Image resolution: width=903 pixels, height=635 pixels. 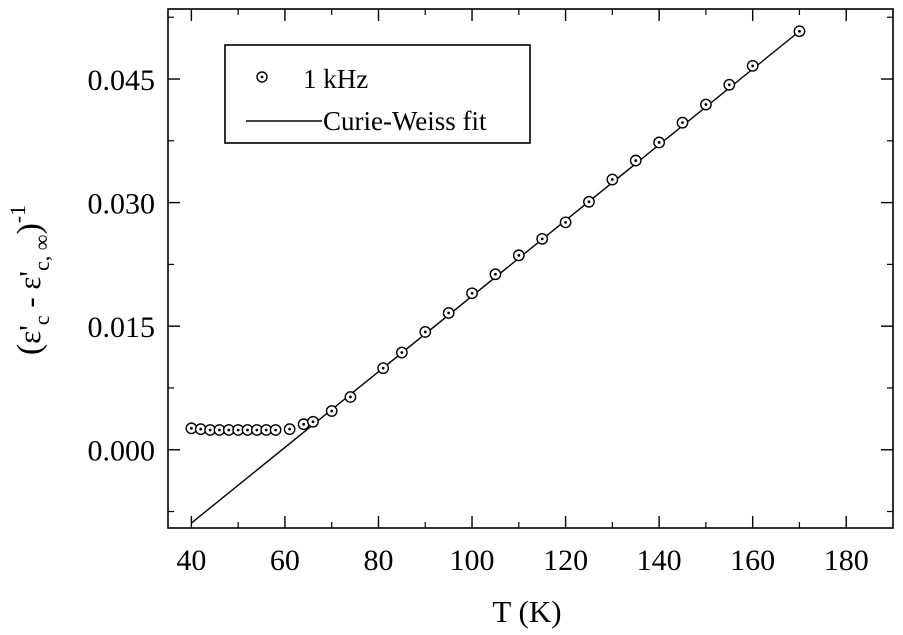 I want to click on x-tick-label: 60, so click(x=285, y=560).